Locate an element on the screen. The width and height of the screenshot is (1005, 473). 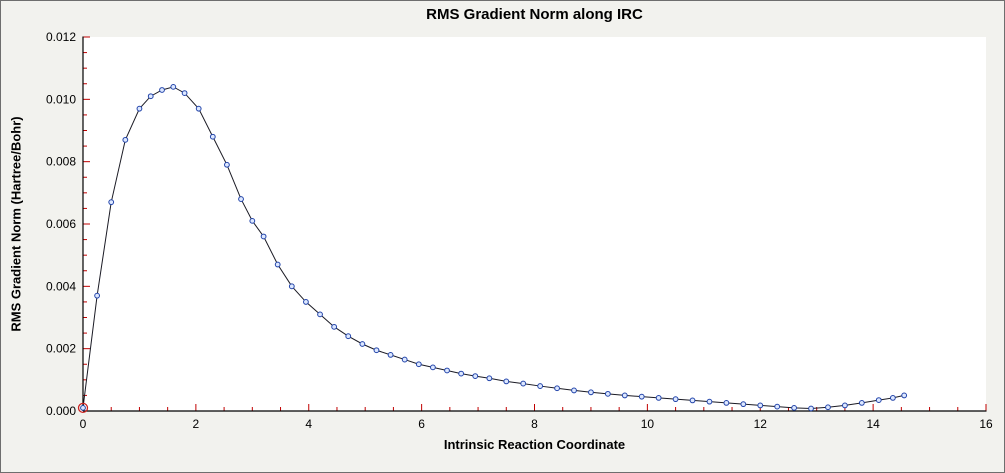
x-tick-label: 4 is located at coordinates (308, 424).